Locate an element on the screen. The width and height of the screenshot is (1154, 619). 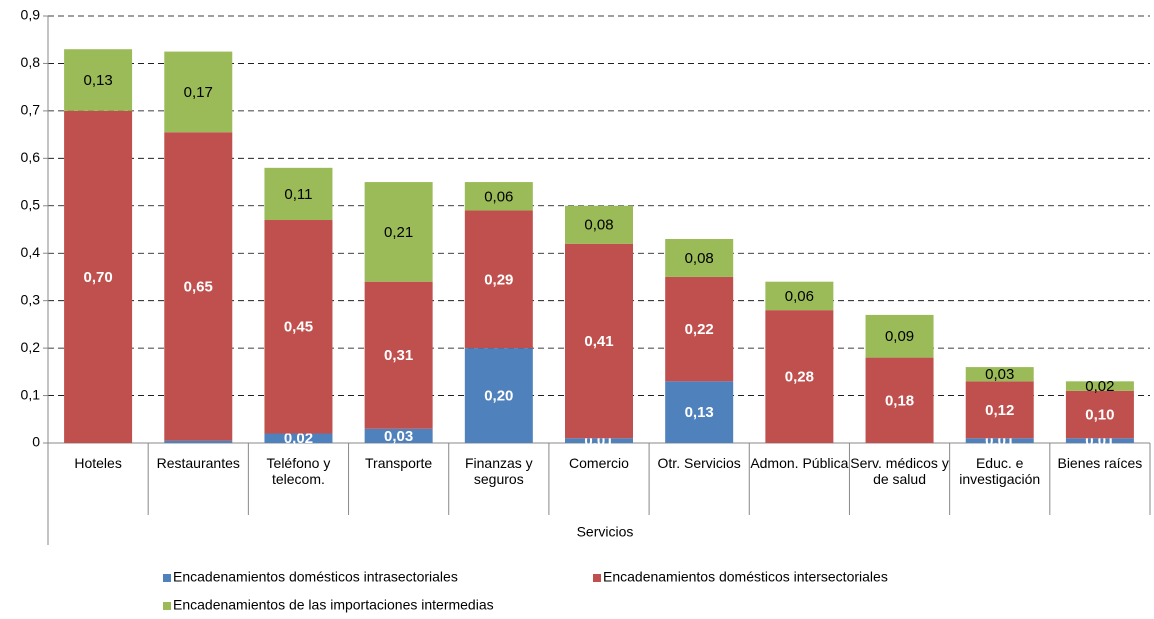
group-label: Servicios is located at coordinates (605, 532).